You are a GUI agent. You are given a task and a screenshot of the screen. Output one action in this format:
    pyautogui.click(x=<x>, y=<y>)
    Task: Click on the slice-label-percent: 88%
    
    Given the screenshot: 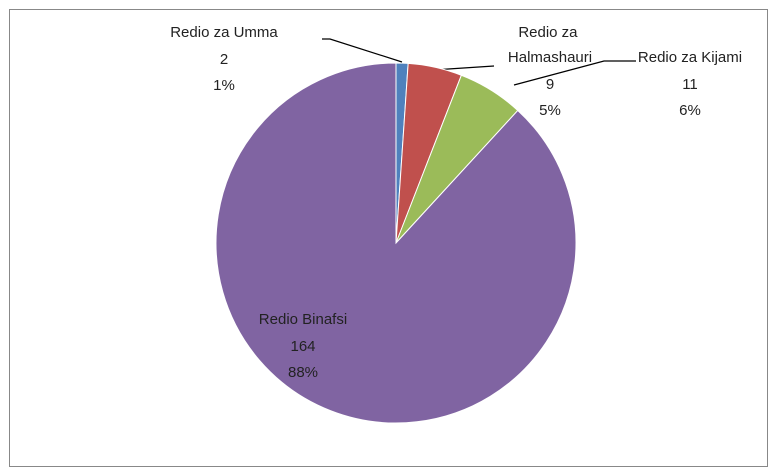 What is the action you would take?
    pyautogui.click(x=303, y=372)
    